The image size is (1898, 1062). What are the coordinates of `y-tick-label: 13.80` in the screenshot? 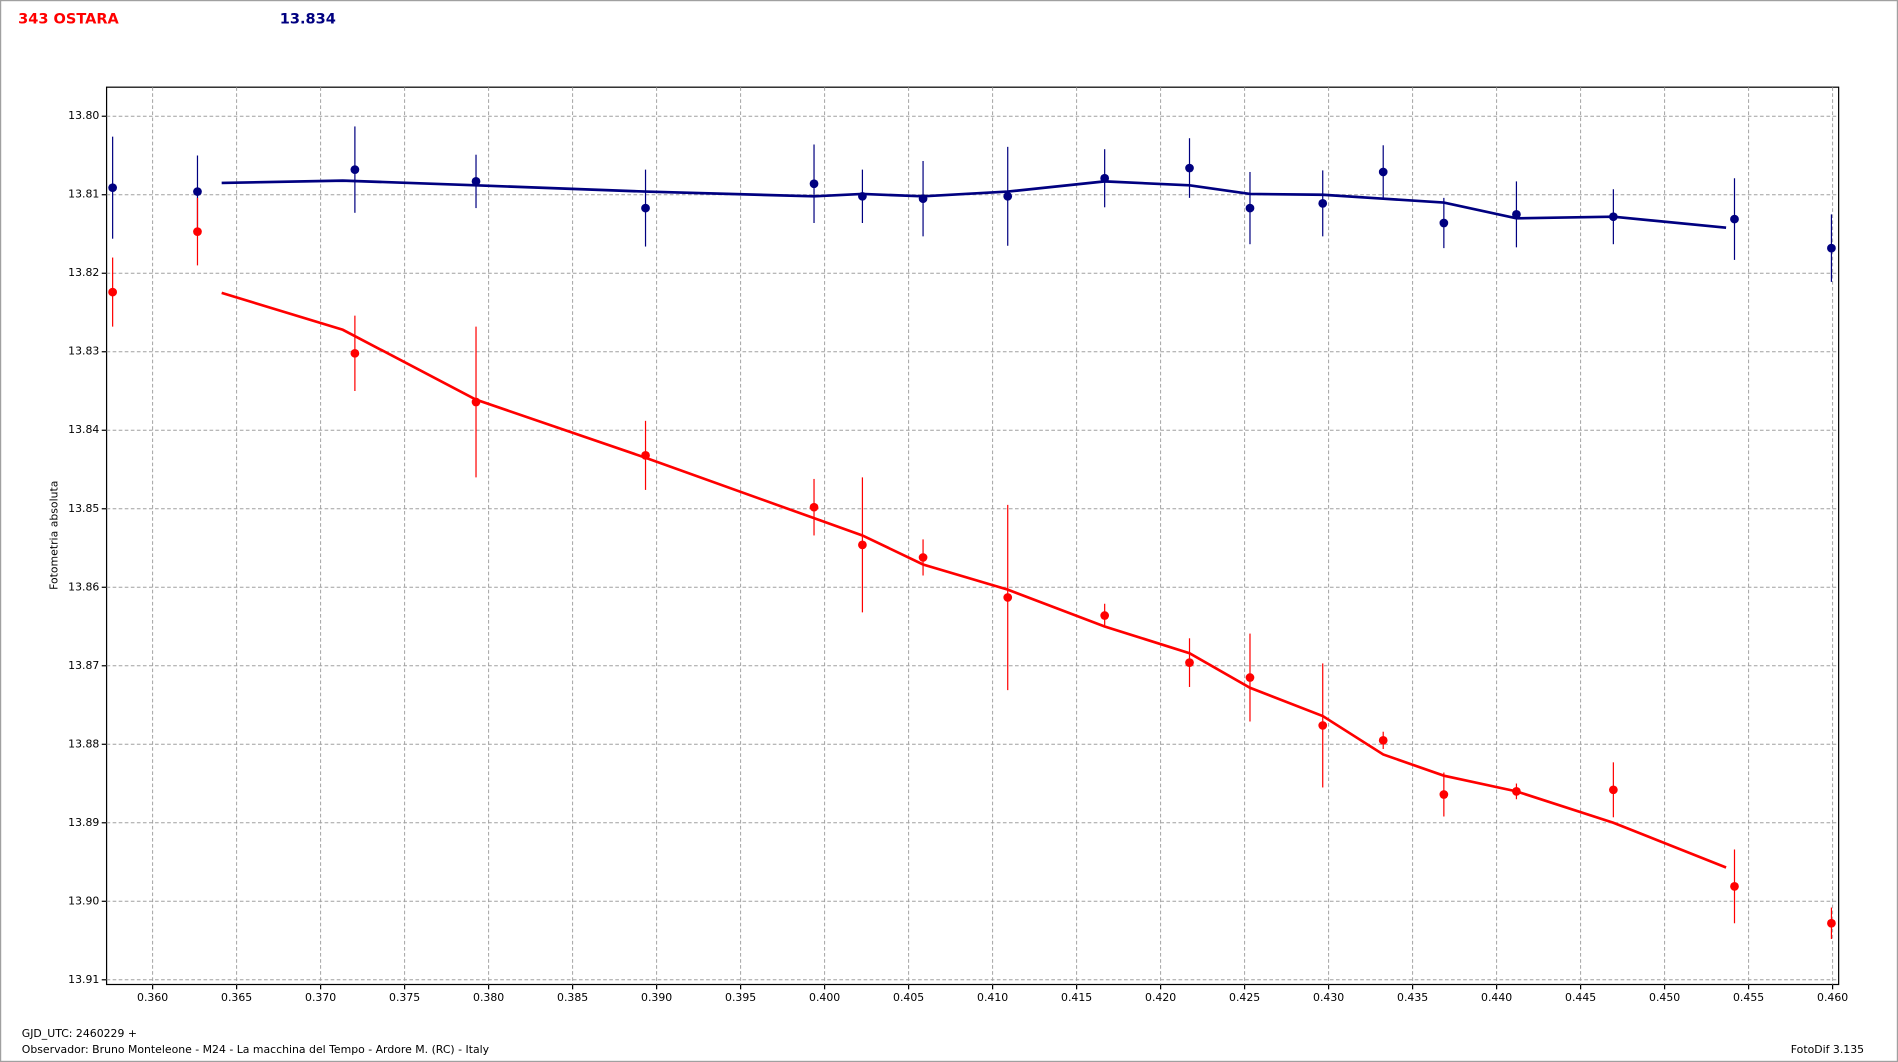 It's located at (83, 115).